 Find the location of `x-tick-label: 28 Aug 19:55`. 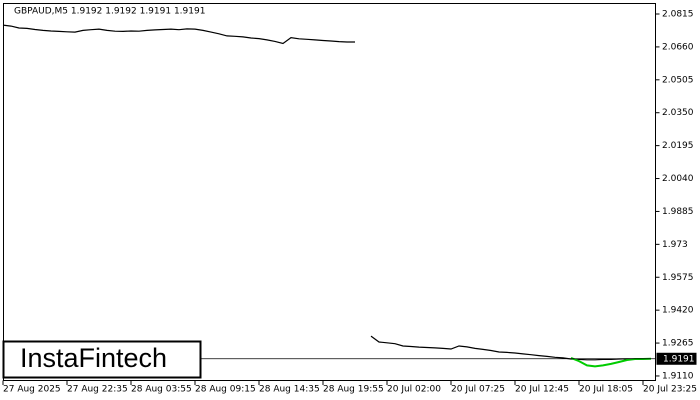

x-tick-label: 28 Aug 19:55 is located at coordinates (353, 390).